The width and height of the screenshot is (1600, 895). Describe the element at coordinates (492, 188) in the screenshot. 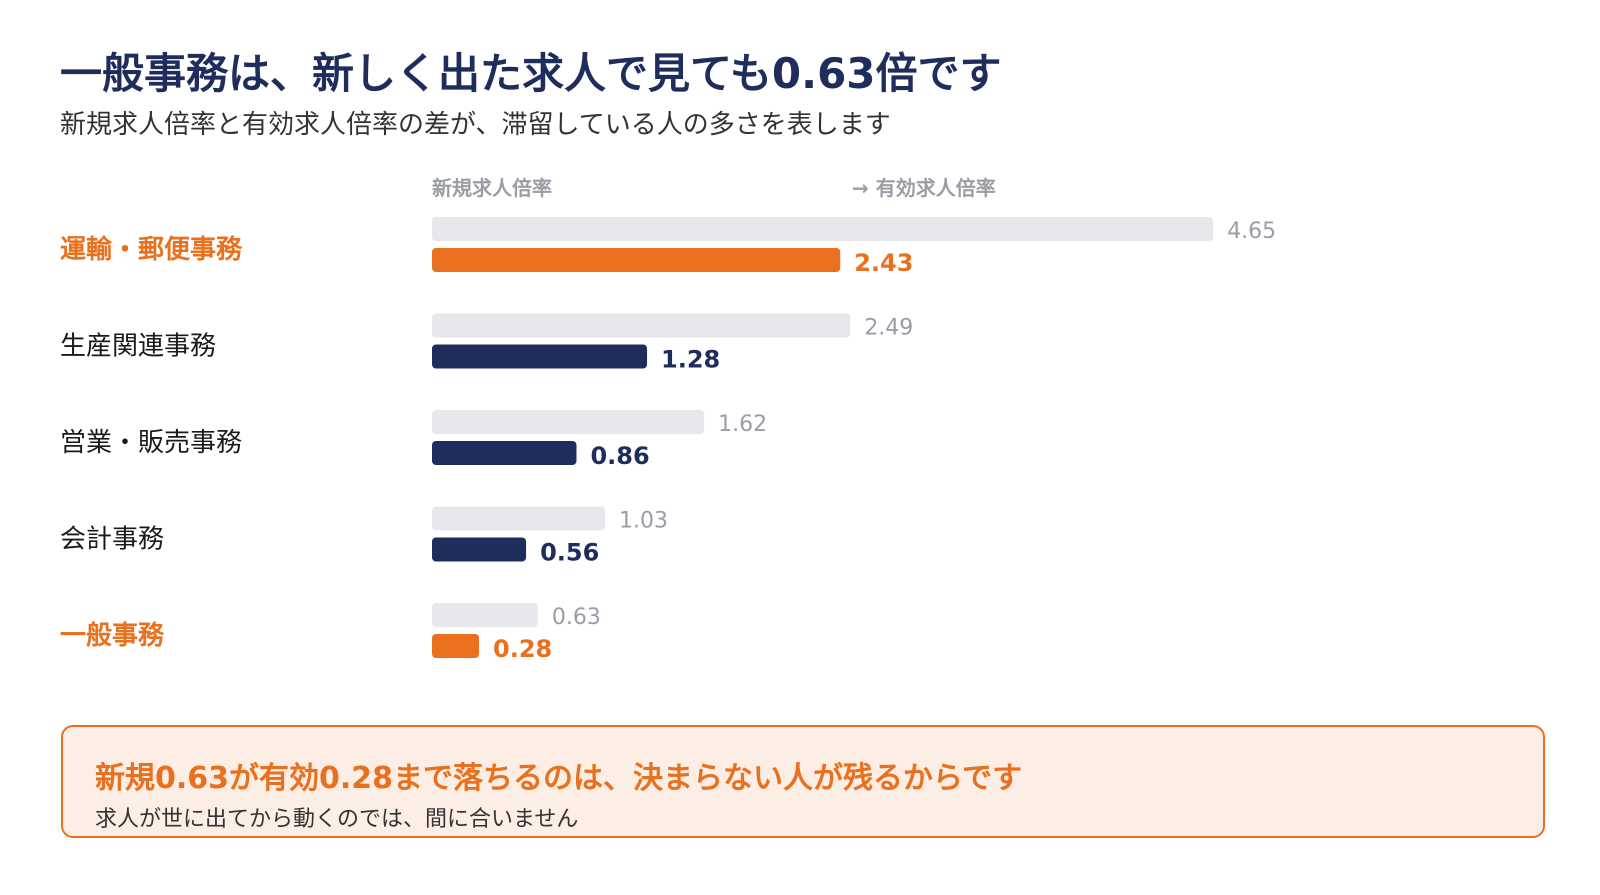

I see `column-header-new: 新規求人倍率` at that location.